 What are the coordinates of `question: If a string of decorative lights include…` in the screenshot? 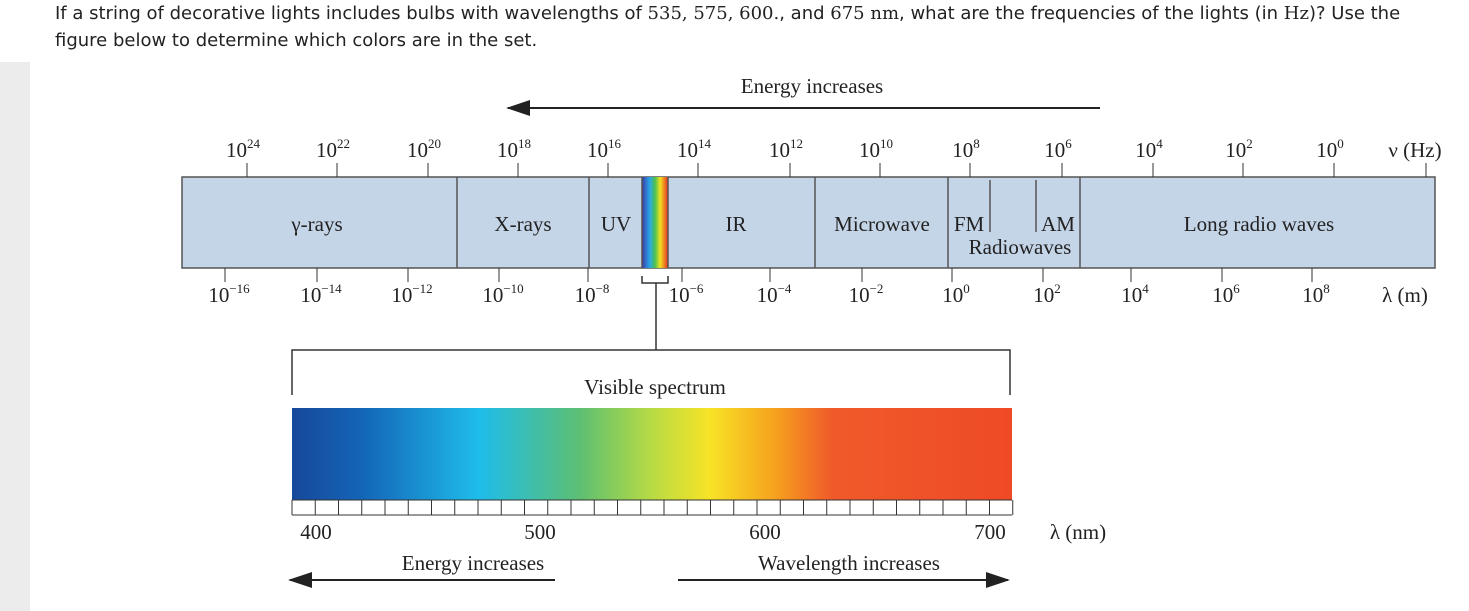 It's located at (735, 27).